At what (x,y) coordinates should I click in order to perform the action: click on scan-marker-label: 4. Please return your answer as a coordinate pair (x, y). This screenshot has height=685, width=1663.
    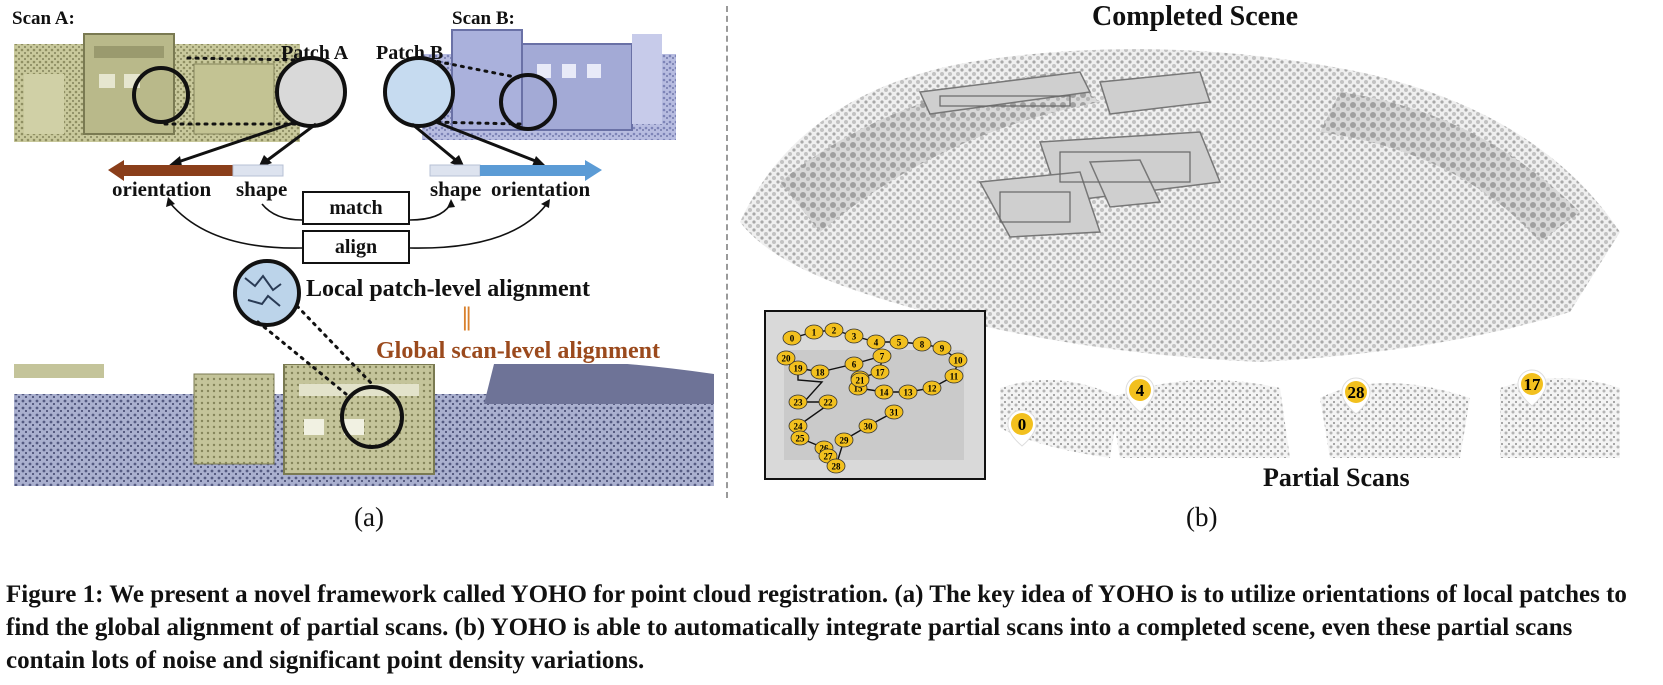
    Looking at the image, I should click on (1140, 390).